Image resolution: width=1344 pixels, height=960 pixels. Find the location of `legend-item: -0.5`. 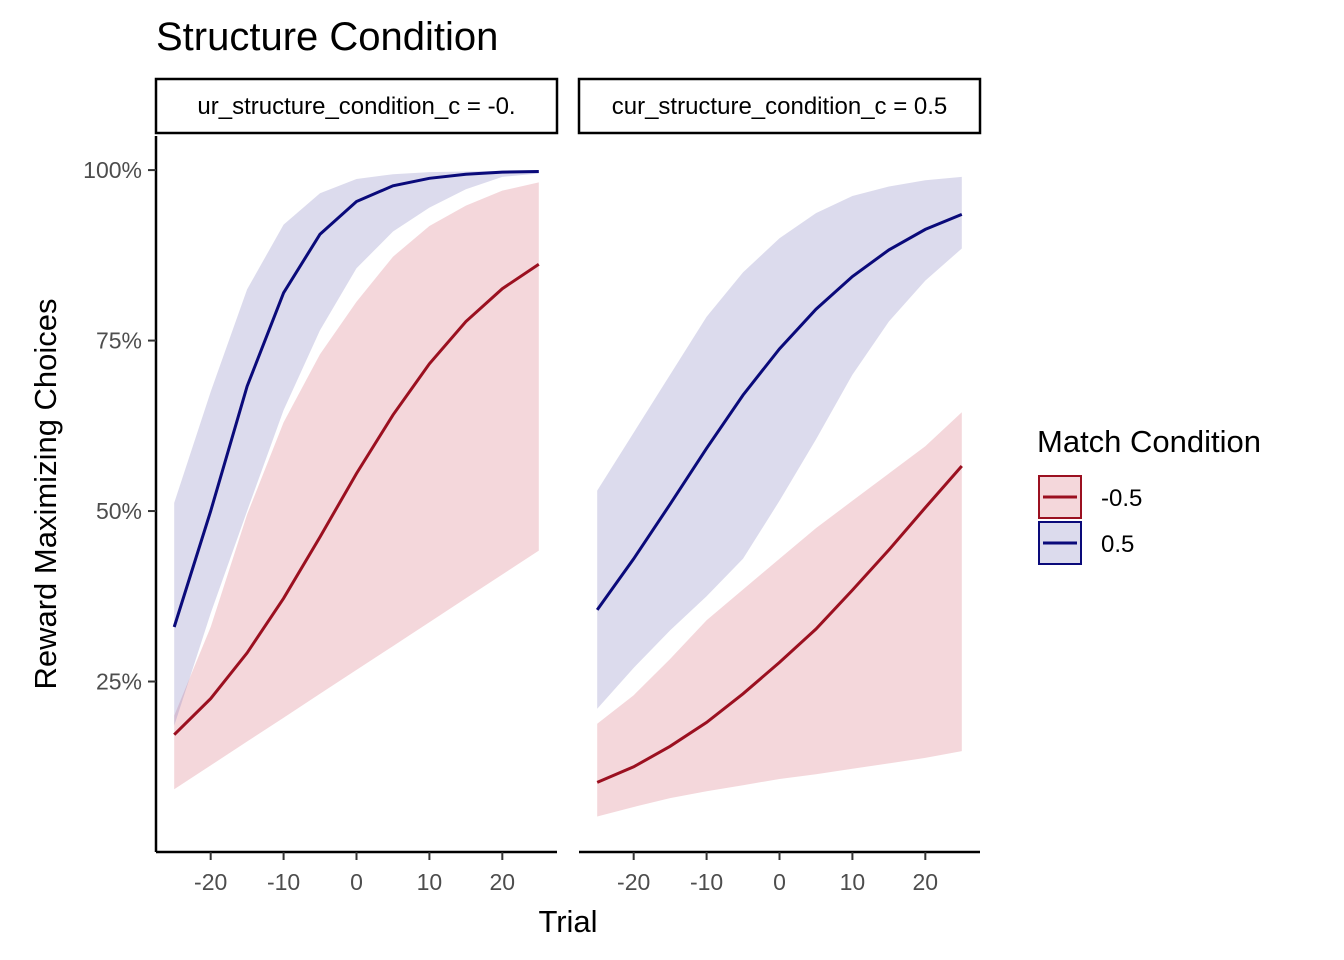

legend-item: -0.5 is located at coordinates (1090, 497).